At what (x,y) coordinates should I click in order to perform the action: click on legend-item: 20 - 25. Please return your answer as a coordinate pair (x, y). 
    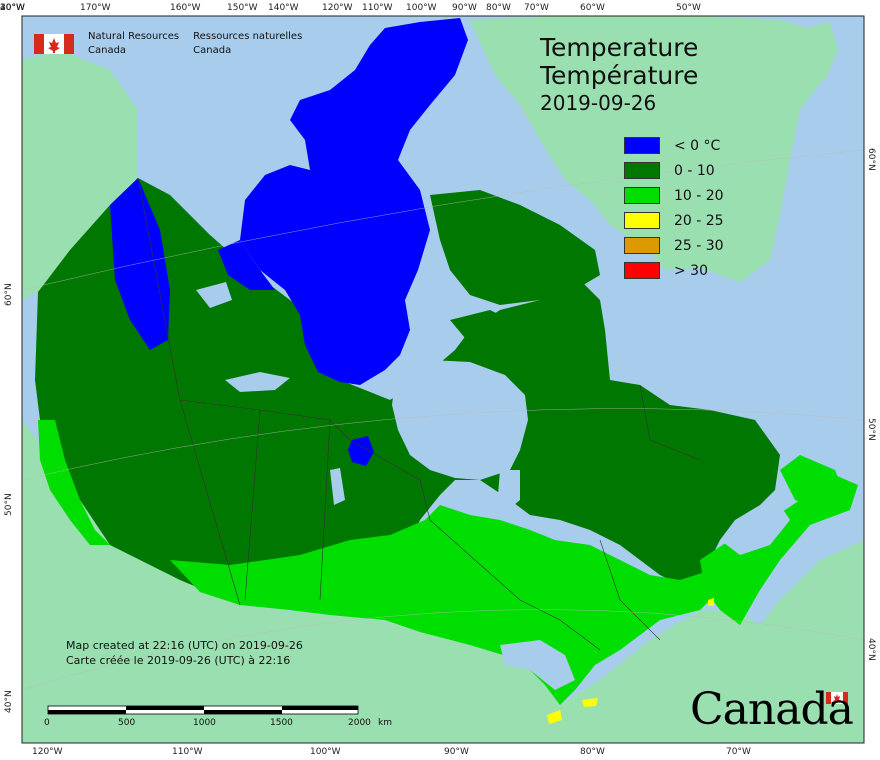
    Looking at the image, I should click on (674, 220).